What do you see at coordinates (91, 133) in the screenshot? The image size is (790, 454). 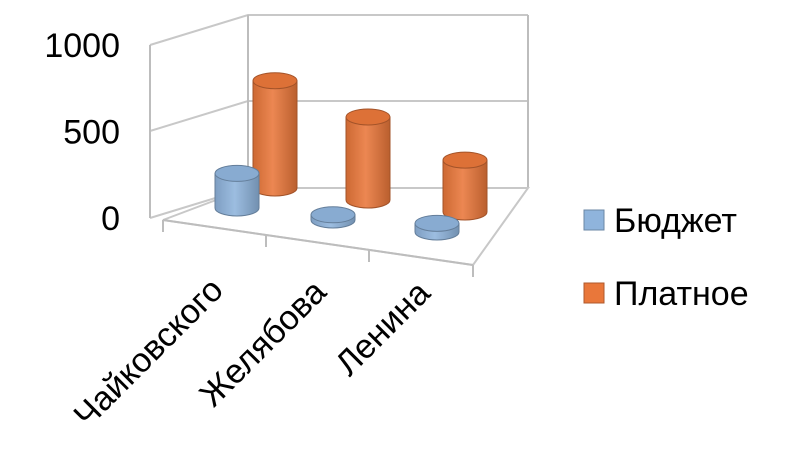 I see `y-tick-label-500: 500` at bounding box center [91, 133].